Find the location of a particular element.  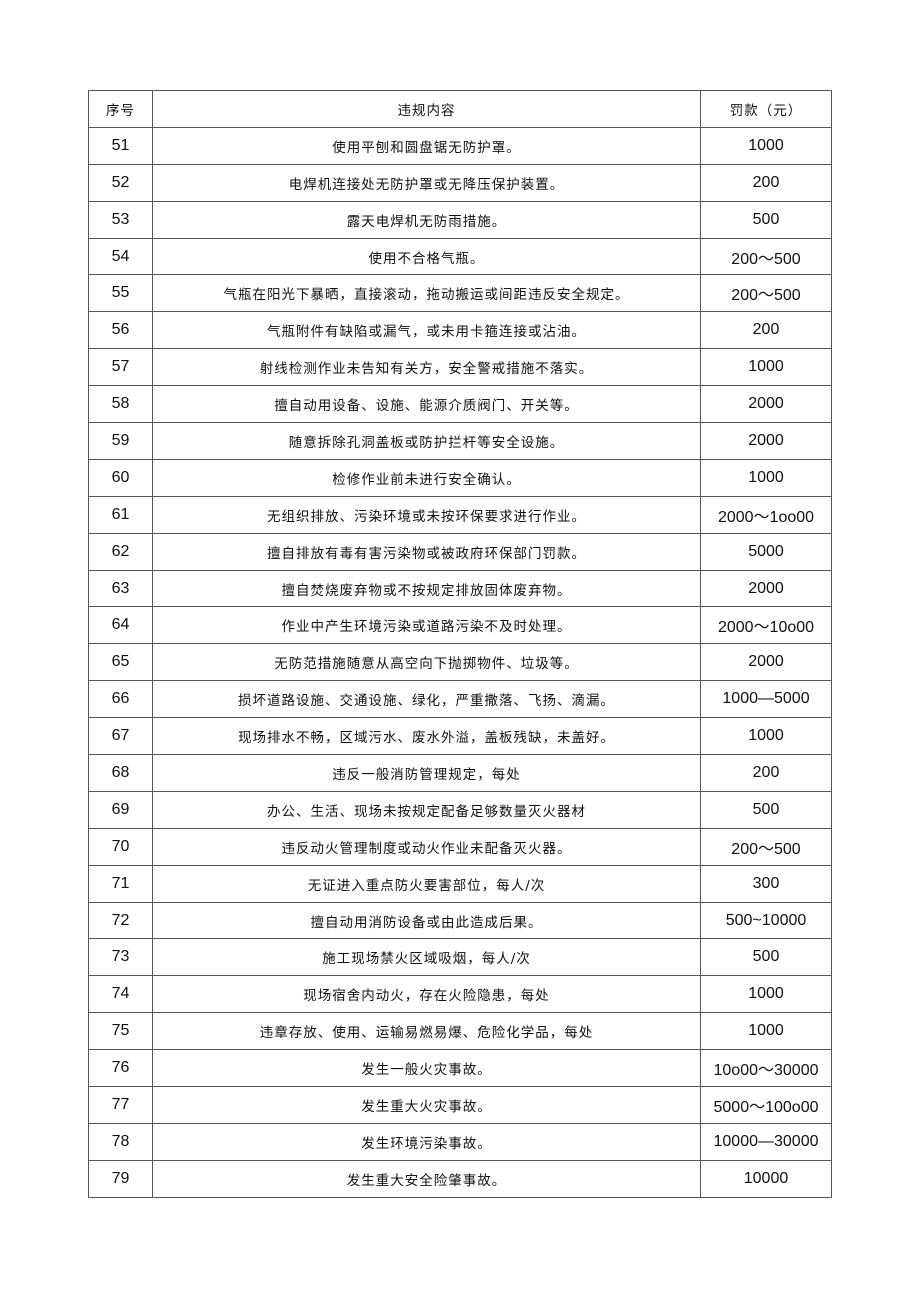

row-fine: 10000 is located at coordinates (766, 1178).